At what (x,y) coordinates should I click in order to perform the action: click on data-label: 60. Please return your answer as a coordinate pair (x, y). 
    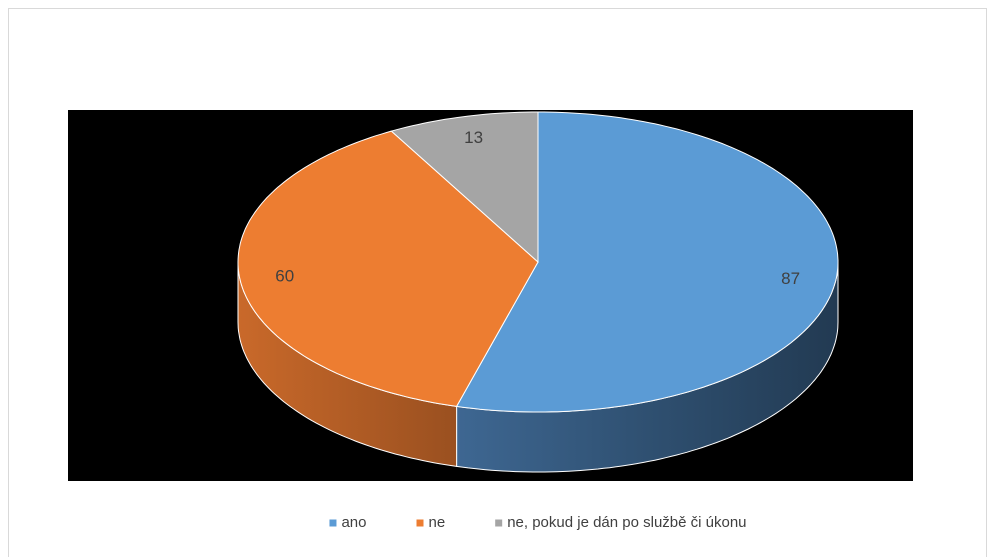
    Looking at the image, I should click on (284, 275).